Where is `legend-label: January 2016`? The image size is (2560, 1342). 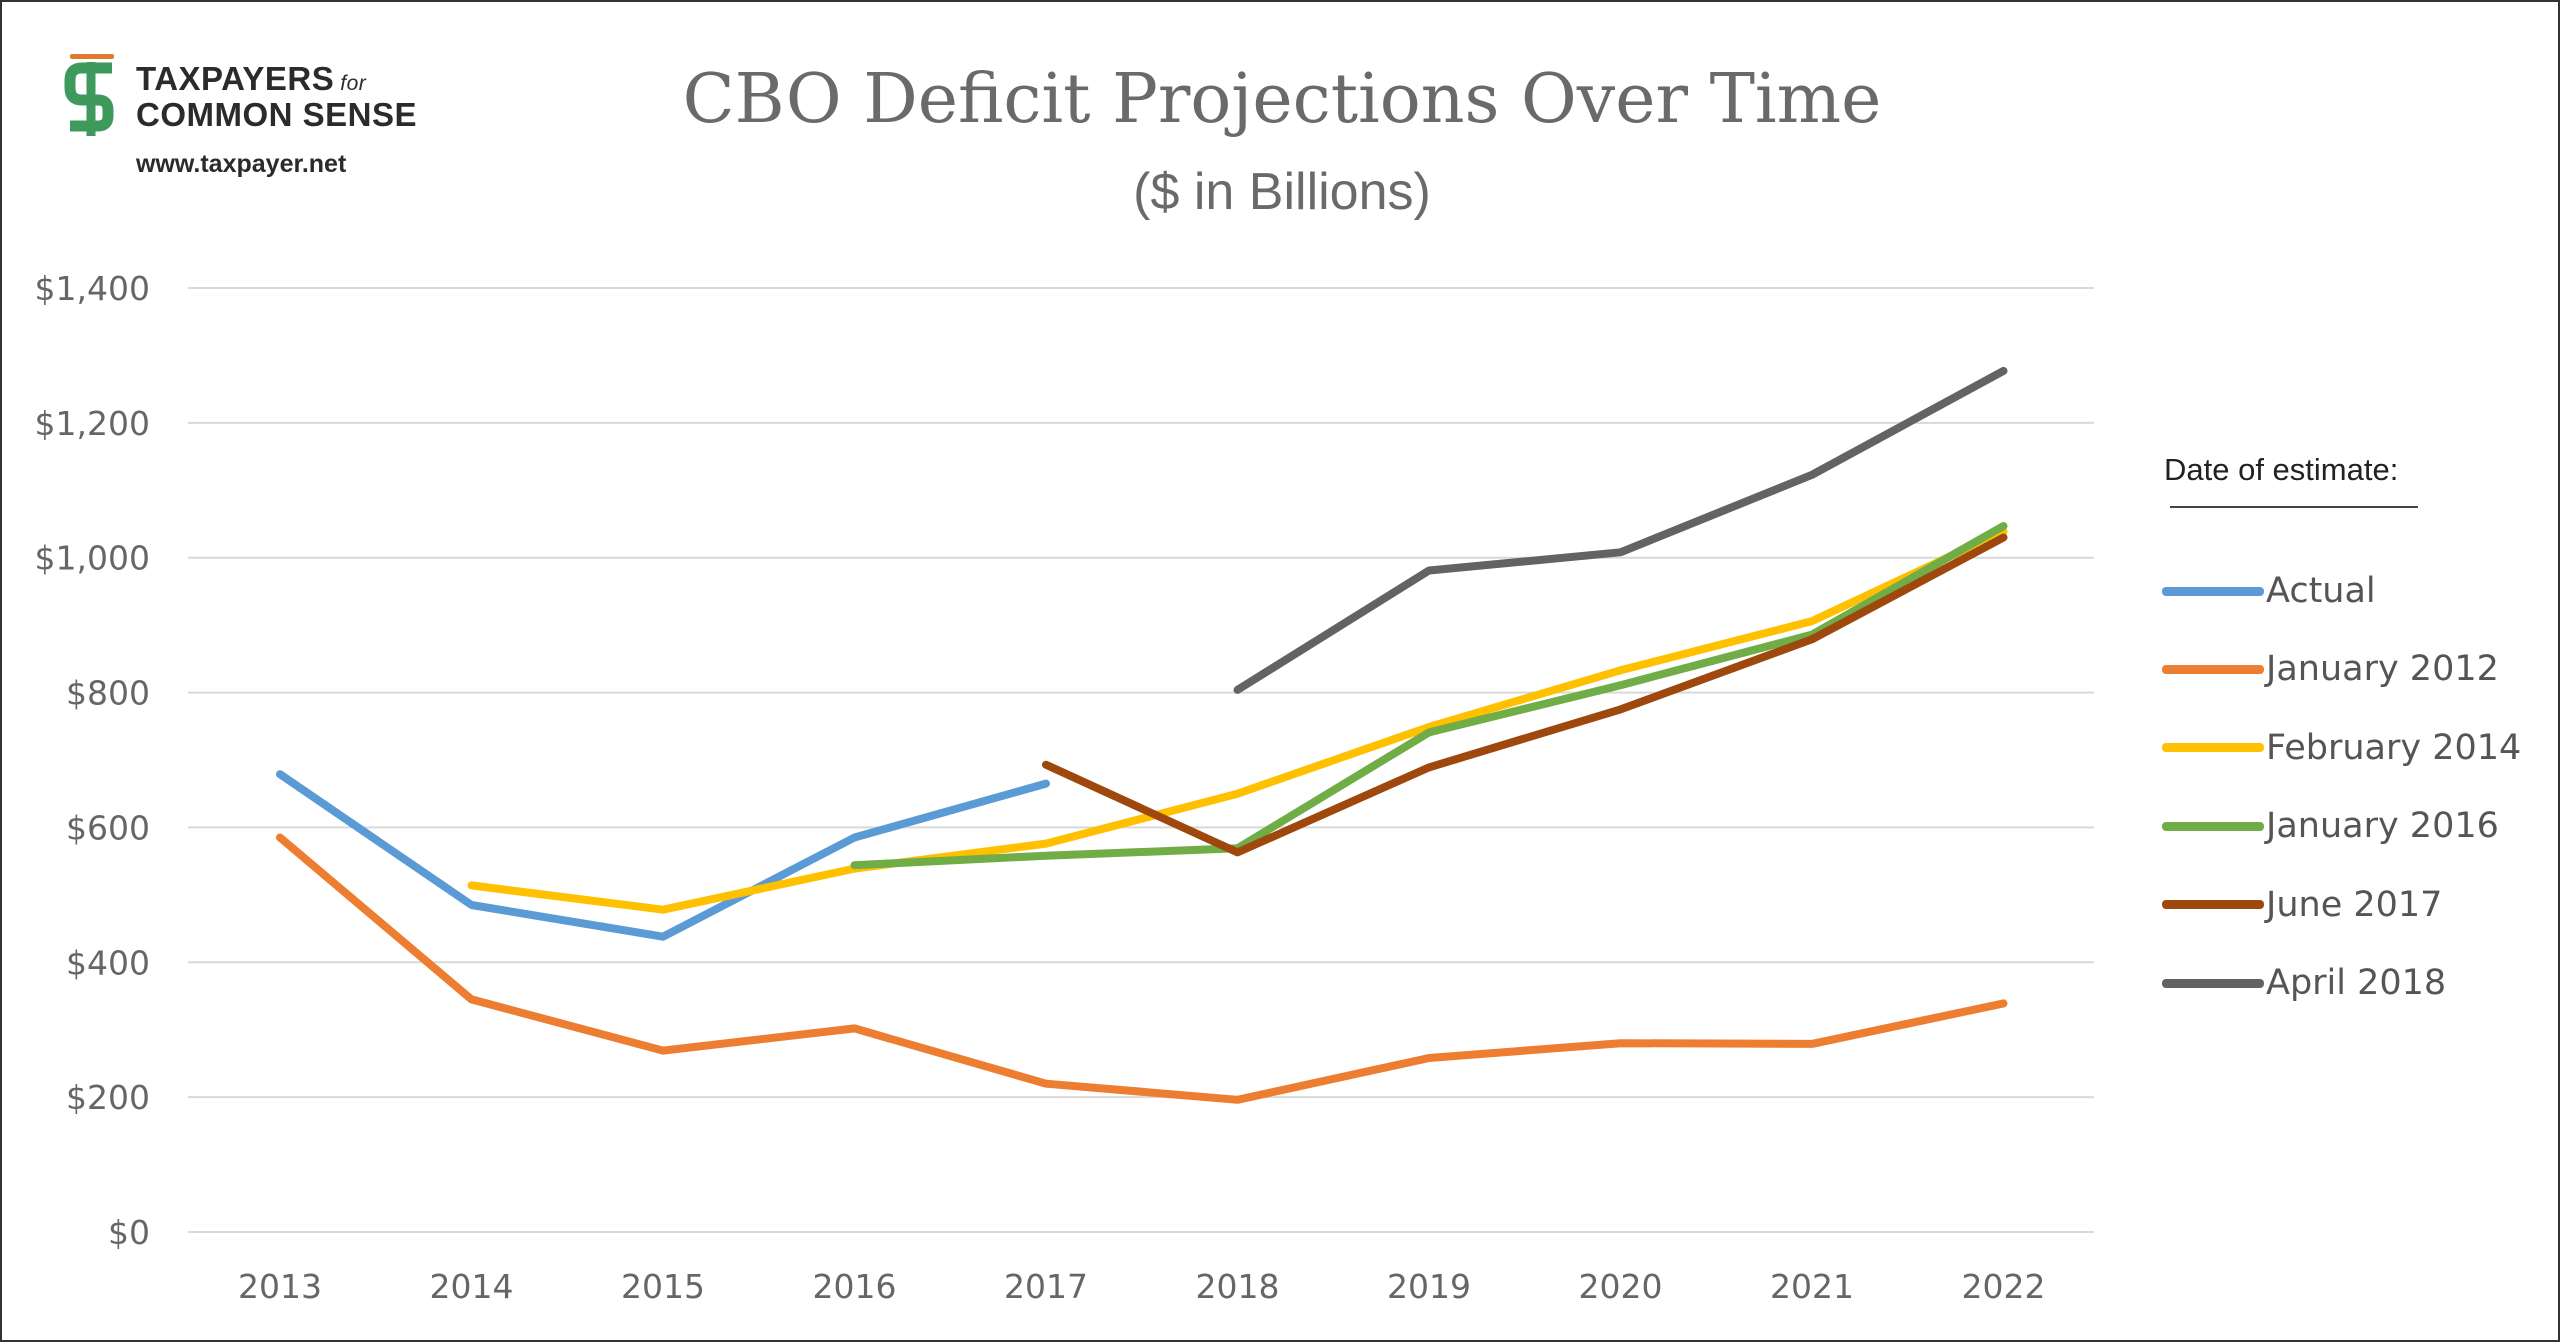 legend-label: January 2016 is located at coordinates (2382, 826).